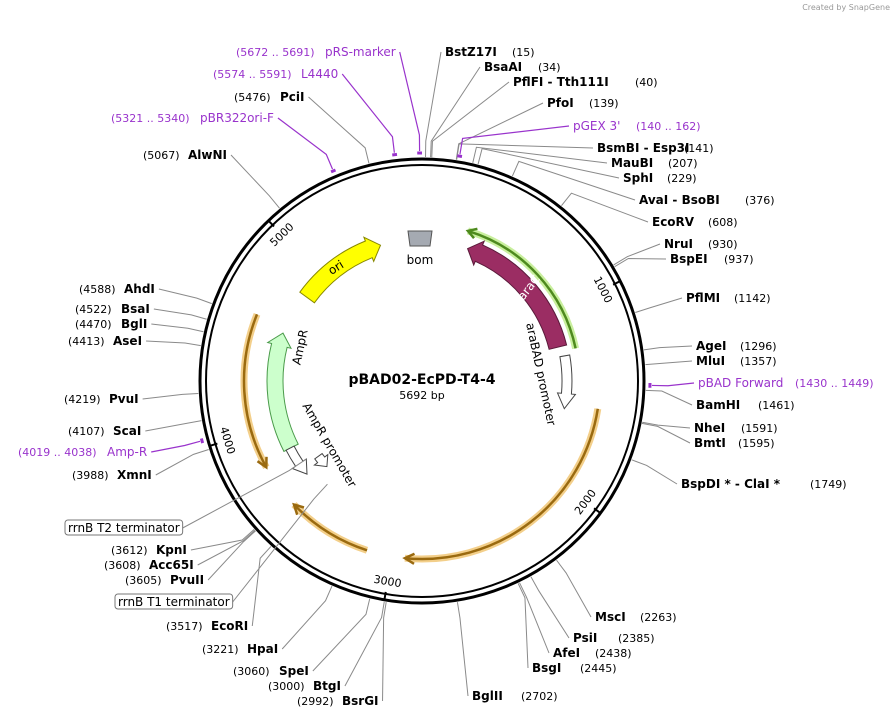 The width and height of the screenshot is (896, 719). I want to click on terminator-leader, so click(280, 543).